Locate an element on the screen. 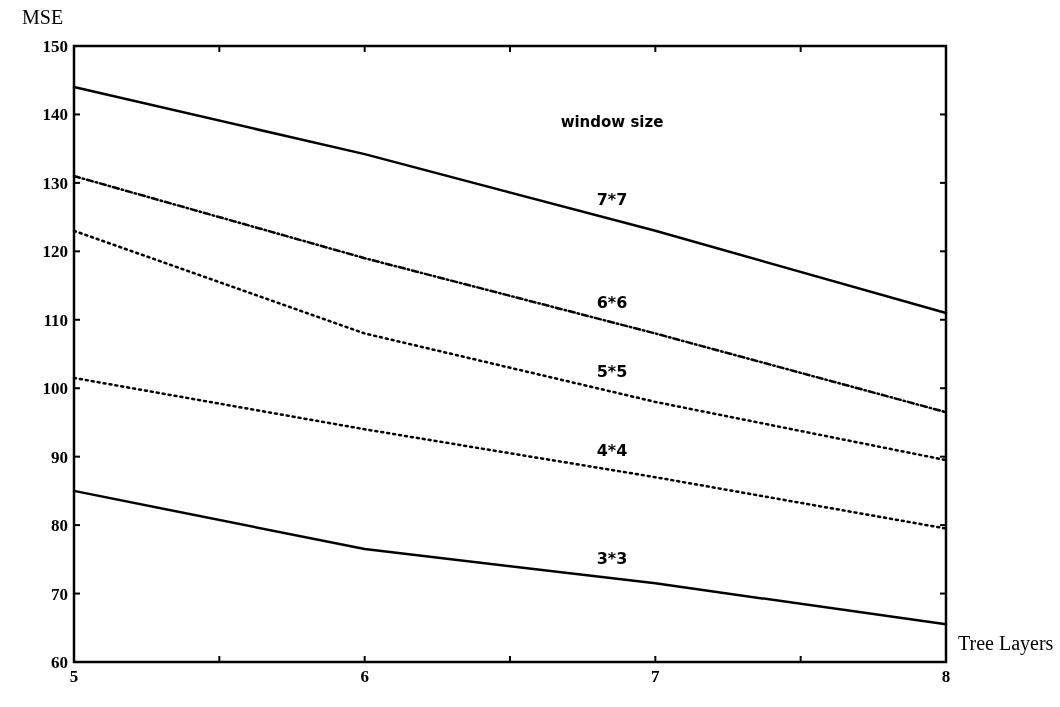 The height and width of the screenshot is (707, 1060). x-tick-label: 5 is located at coordinates (74, 676).